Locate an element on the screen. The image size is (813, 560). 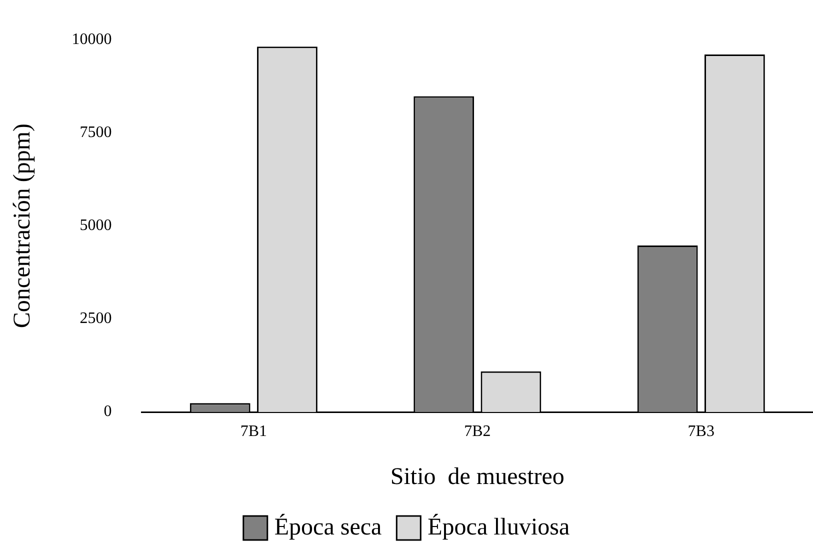
y-tick-label: 2500 is located at coordinates (96, 319).